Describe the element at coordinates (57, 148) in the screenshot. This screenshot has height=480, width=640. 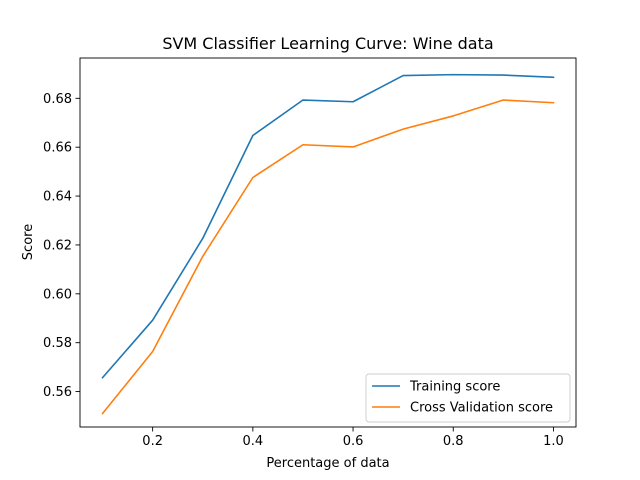
I see `y-tick-label: 0.66` at that location.